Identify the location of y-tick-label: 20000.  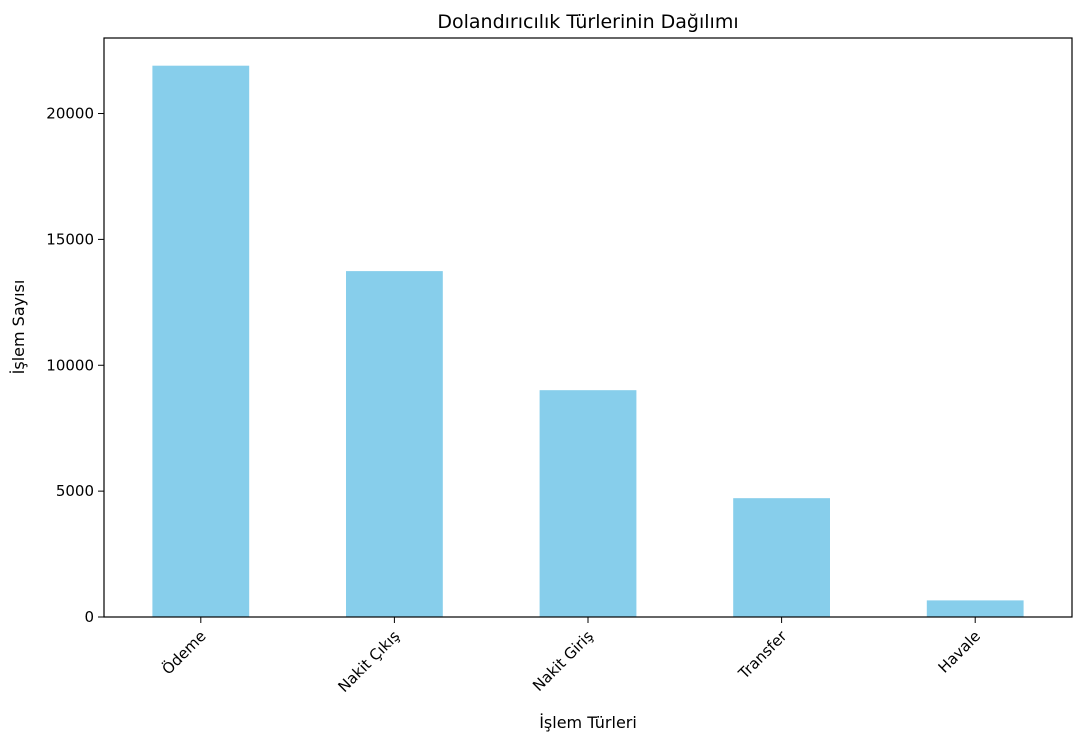
(70, 114).